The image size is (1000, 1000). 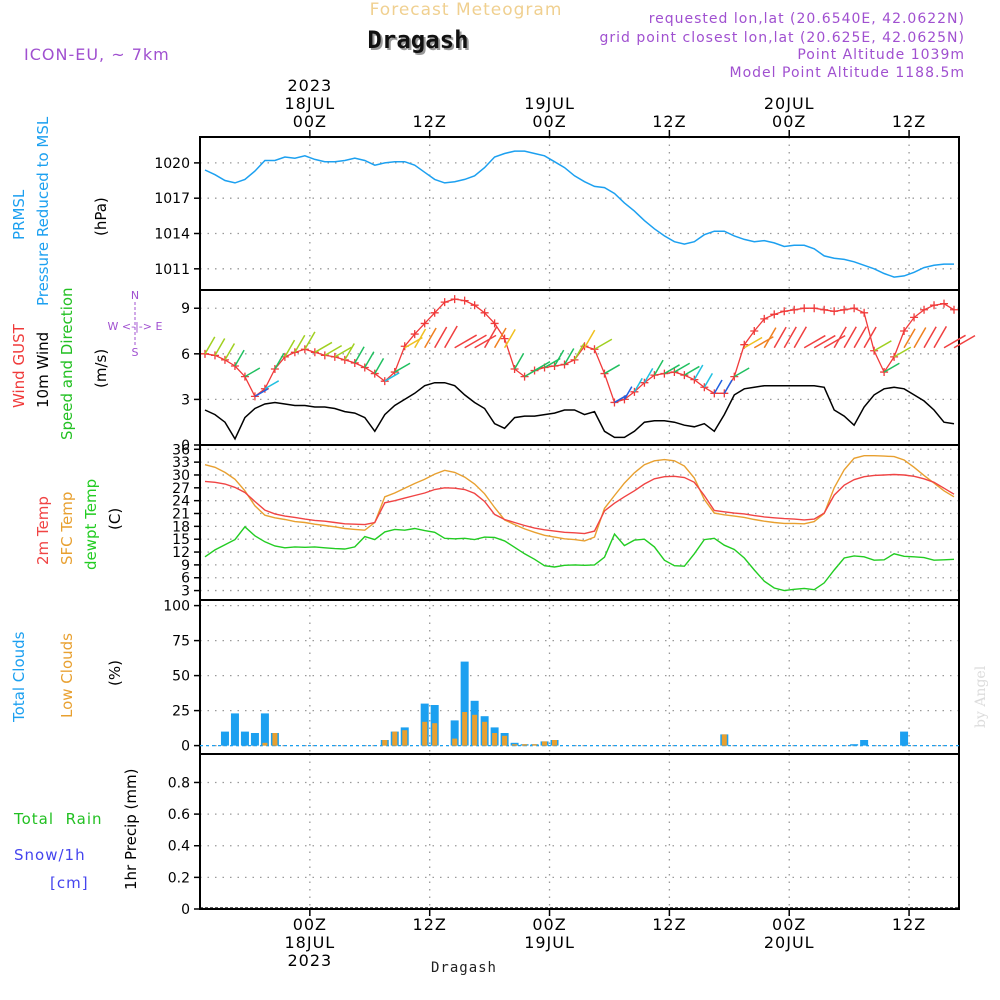 I want to click on model-altitude: Model Point Altitude 1188.5m, so click(x=847, y=73).